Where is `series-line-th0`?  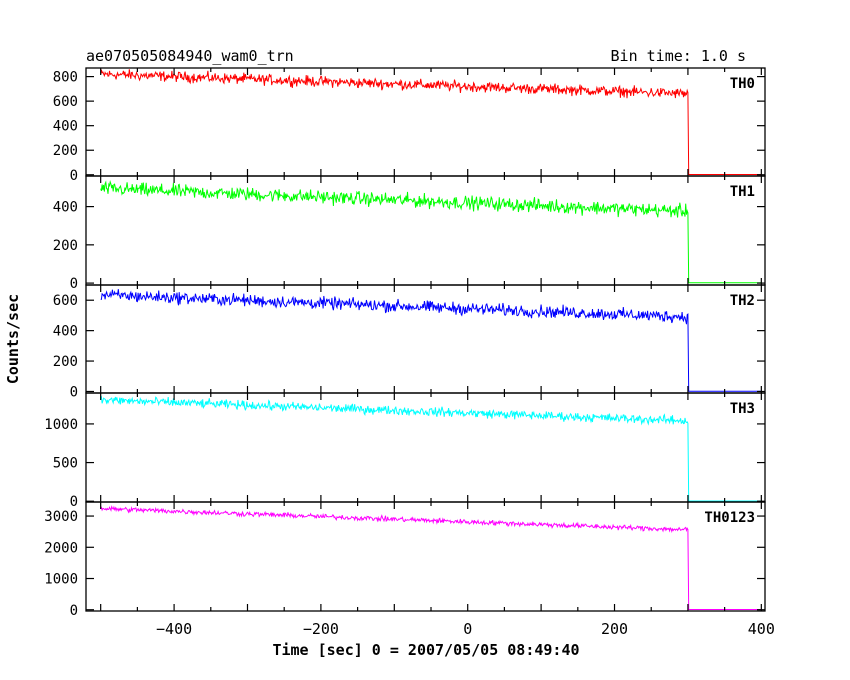
series-line-th0 is located at coordinates (431, 122).